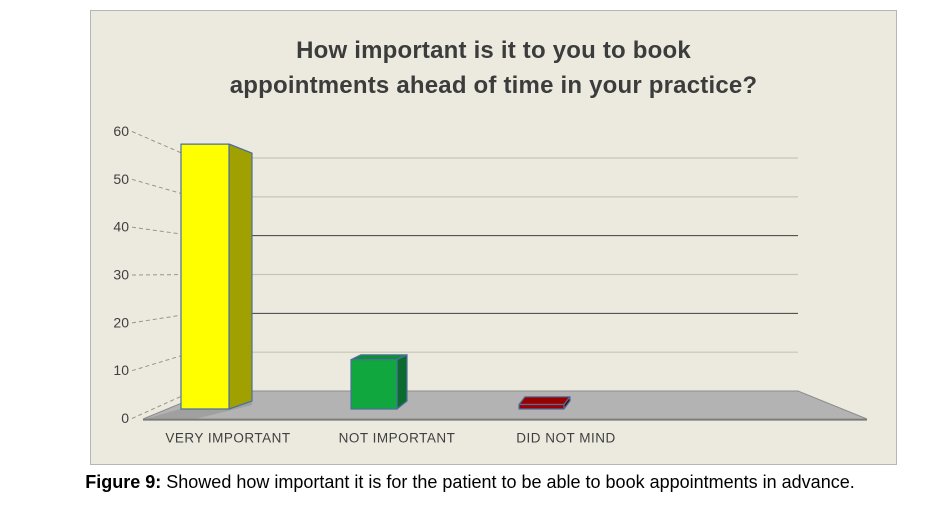  What do you see at coordinates (121, 131) in the screenshot?
I see `y-axis-label-60: 60` at bounding box center [121, 131].